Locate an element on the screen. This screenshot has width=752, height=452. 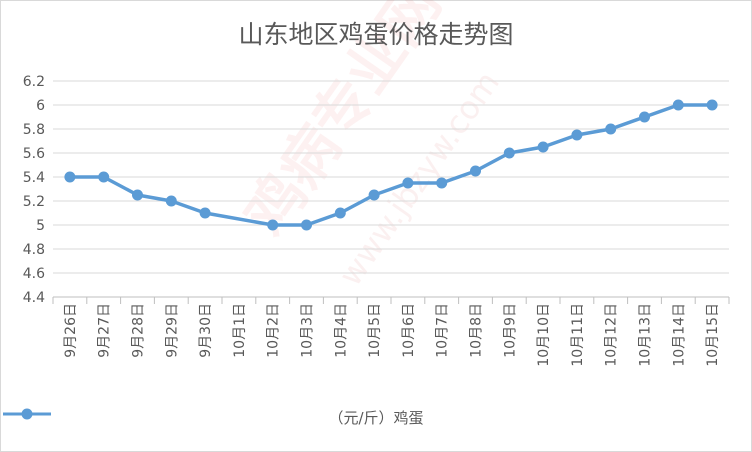
x-tick-label: 10月7日 is located at coordinates (443, 330).